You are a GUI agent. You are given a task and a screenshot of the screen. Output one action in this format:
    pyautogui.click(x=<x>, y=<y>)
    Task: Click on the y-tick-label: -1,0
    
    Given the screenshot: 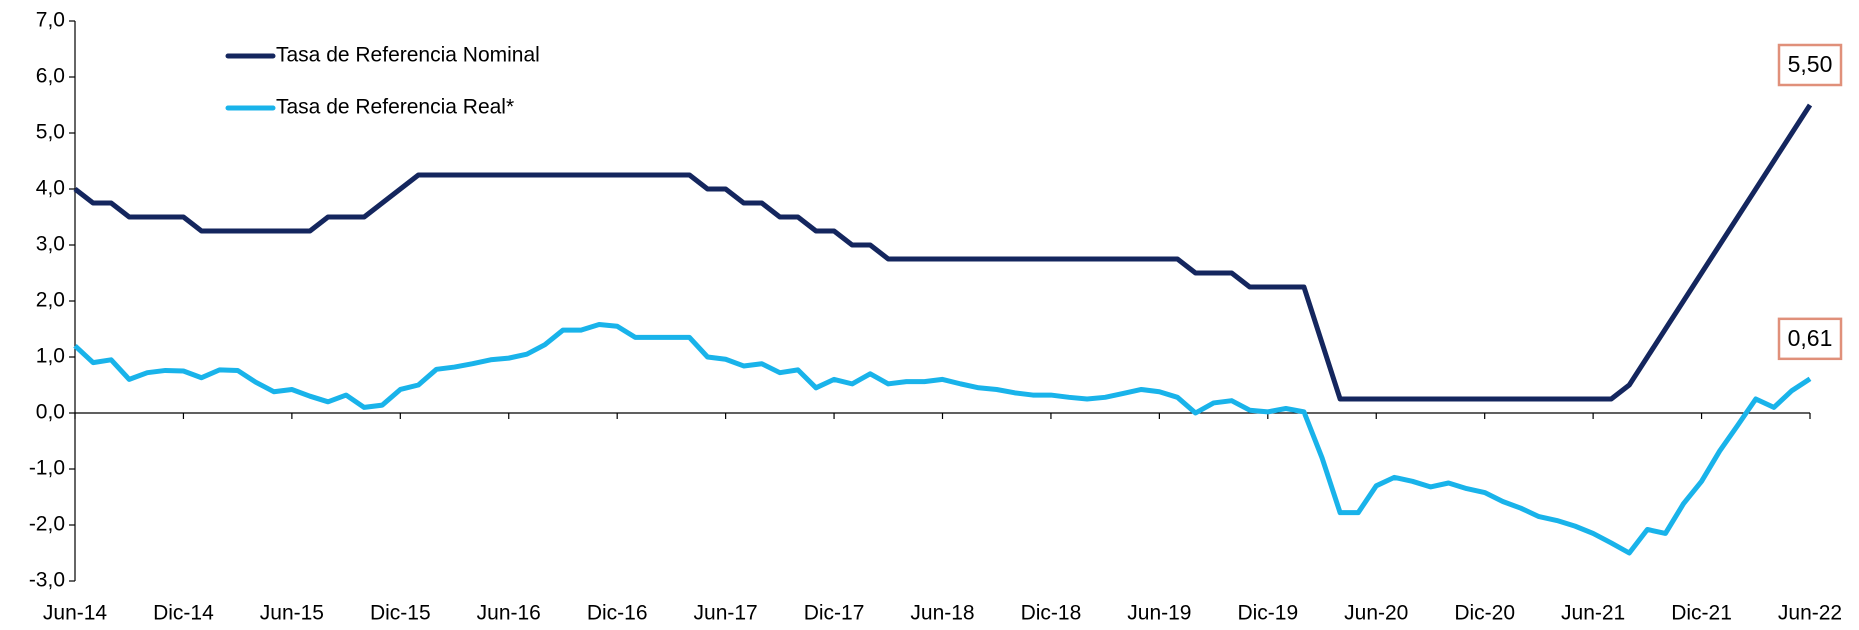 What is the action you would take?
    pyautogui.click(x=47, y=468)
    